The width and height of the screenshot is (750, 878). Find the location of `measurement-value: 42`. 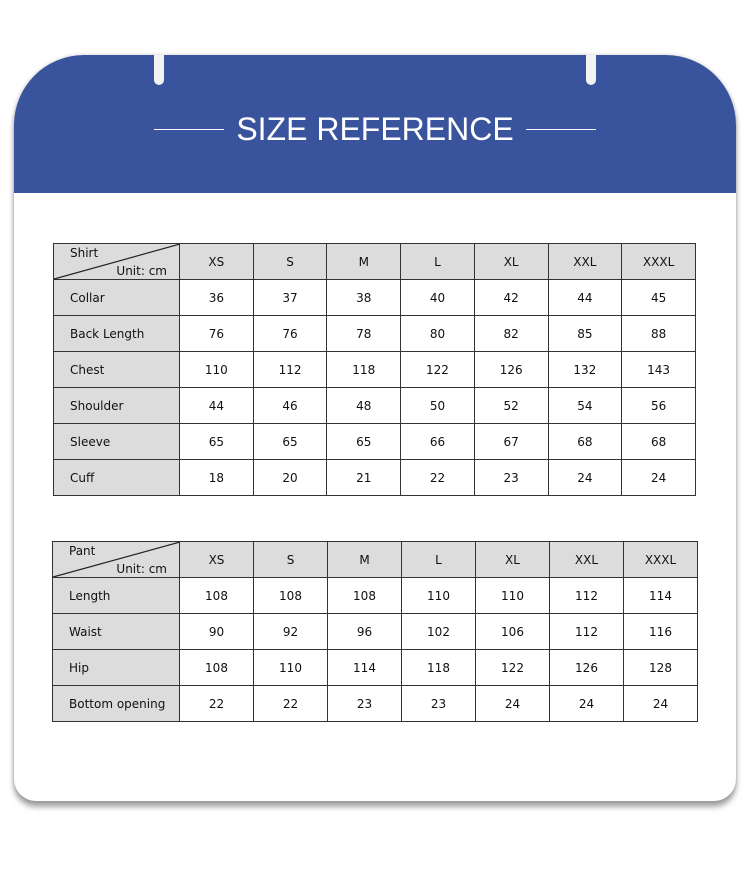

measurement-value: 42 is located at coordinates (511, 297).